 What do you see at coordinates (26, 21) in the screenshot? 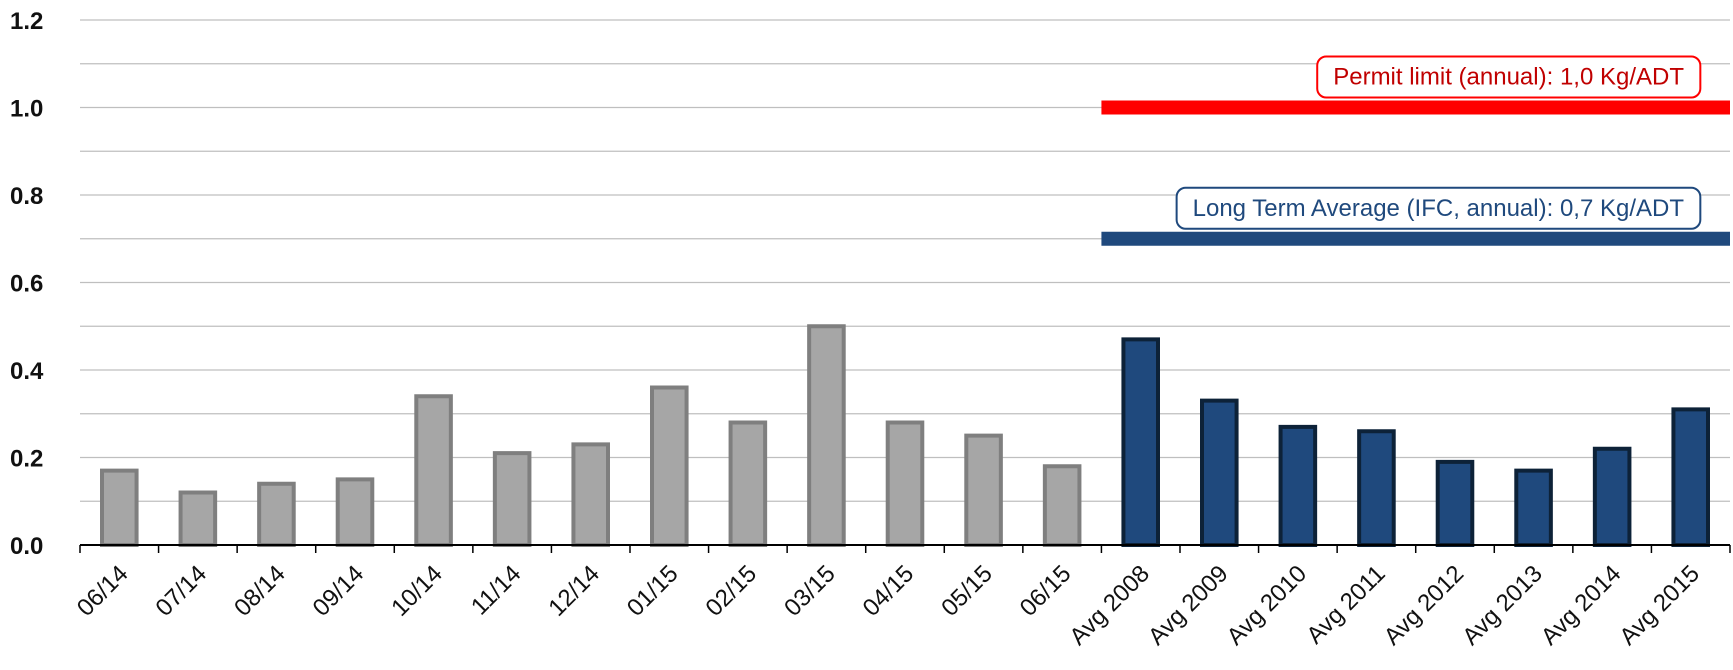
I see `y-tick-label: 1.2` at bounding box center [26, 21].